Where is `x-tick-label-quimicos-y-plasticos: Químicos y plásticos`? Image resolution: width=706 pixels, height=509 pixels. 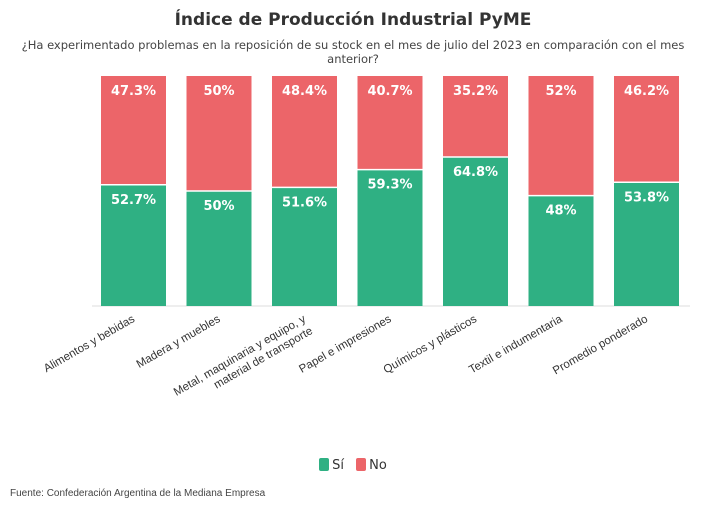 x-tick-label-quimicos-y-plasticos: Químicos y plásticos is located at coordinates (431, 344).